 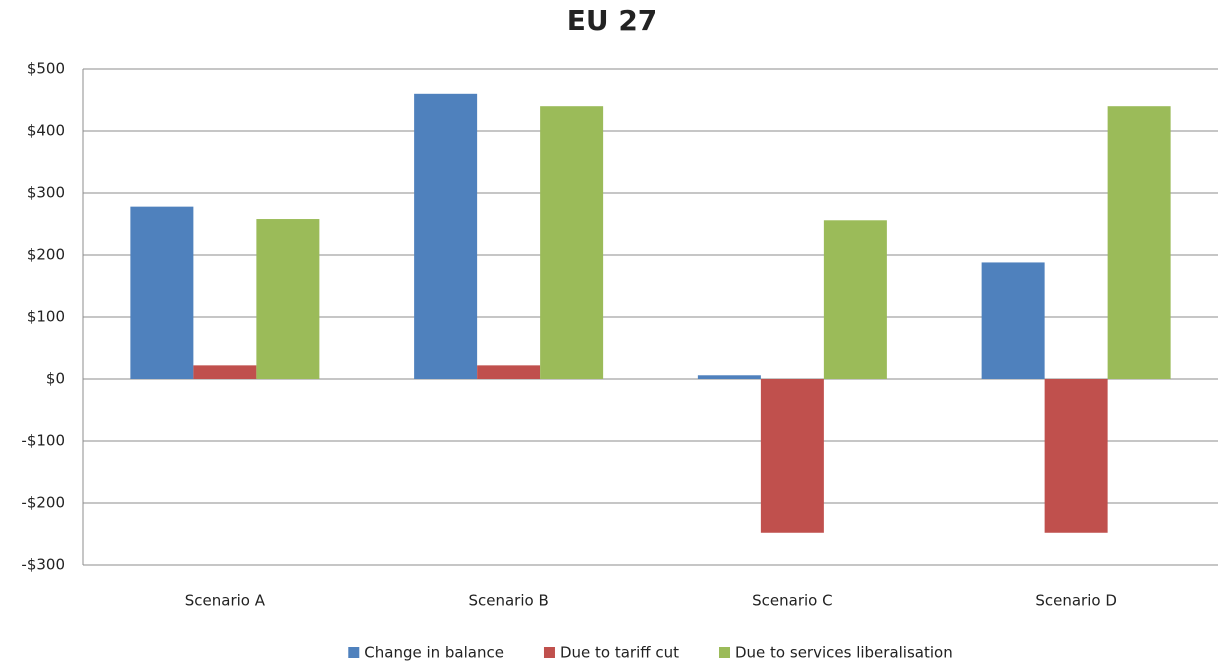 I want to click on y-tick-label: $400, so click(x=46, y=131).